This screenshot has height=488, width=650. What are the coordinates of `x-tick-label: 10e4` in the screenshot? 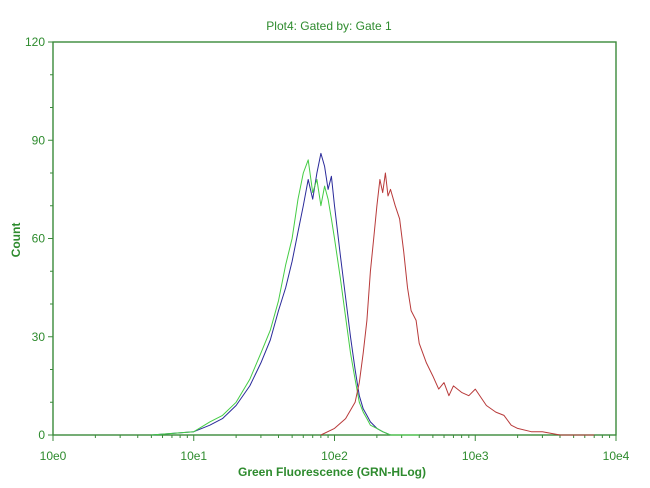 It's located at (616, 456).